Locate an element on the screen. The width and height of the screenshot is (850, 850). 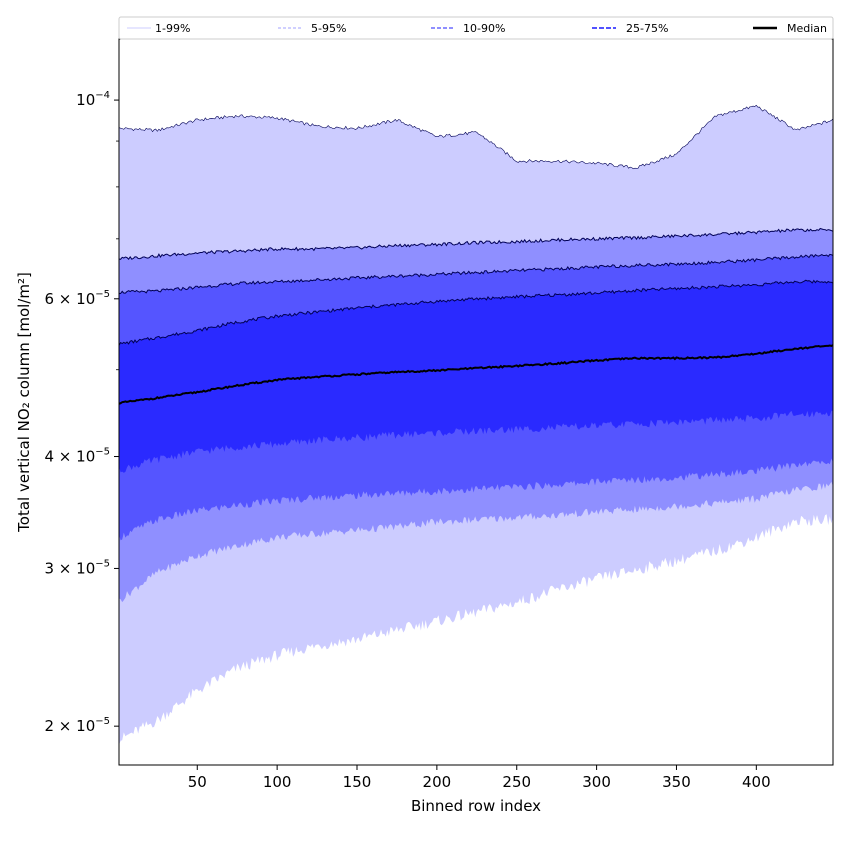
y-axis-label: Total vertical NO₂ column [mol/m²] is located at coordinates (24, 402).